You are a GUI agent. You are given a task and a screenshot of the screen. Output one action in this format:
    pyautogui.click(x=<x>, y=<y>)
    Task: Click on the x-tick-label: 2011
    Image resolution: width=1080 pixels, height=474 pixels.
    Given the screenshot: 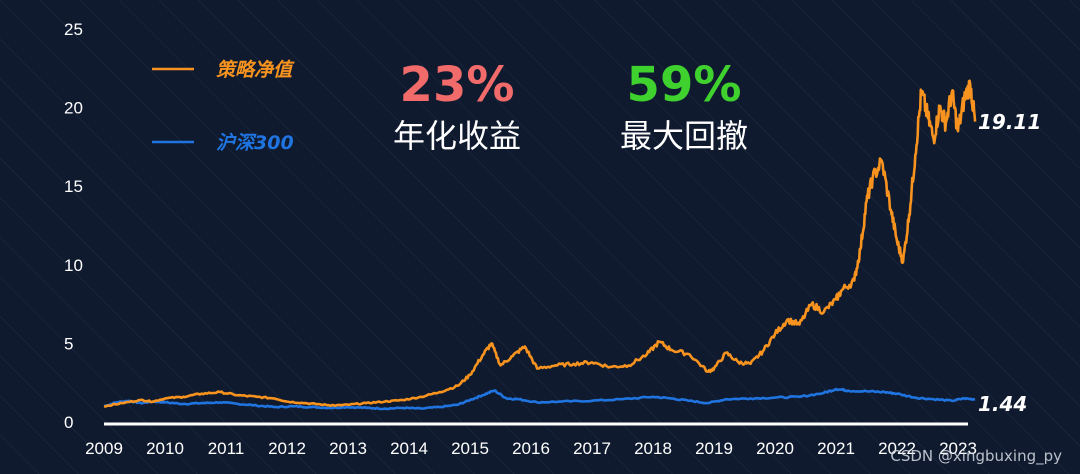 What is the action you would take?
    pyautogui.click(x=226, y=448)
    